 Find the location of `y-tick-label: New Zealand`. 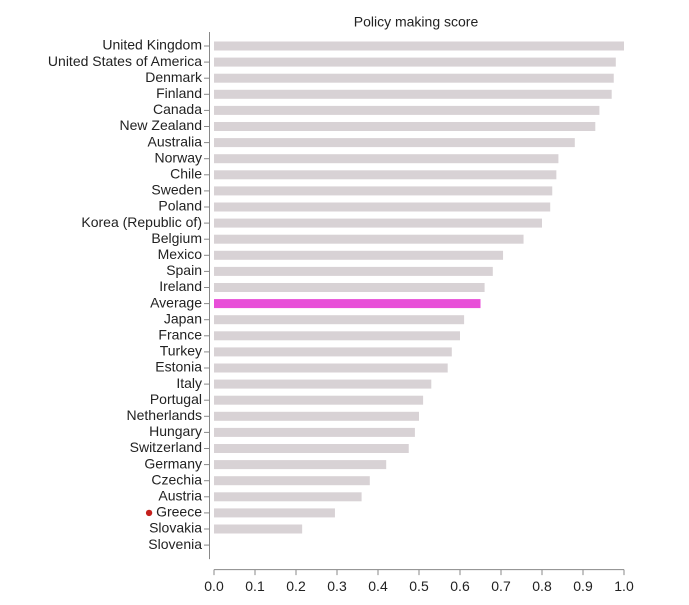

y-tick-label: New Zealand is located at coordinates (161, 125).